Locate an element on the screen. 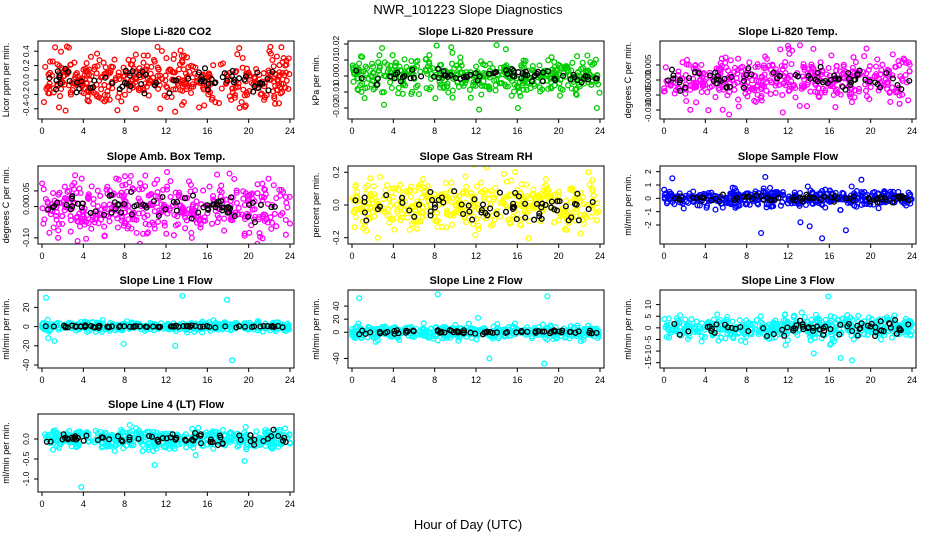  y-tick-label: -15 is located at coordinates (648, 362).